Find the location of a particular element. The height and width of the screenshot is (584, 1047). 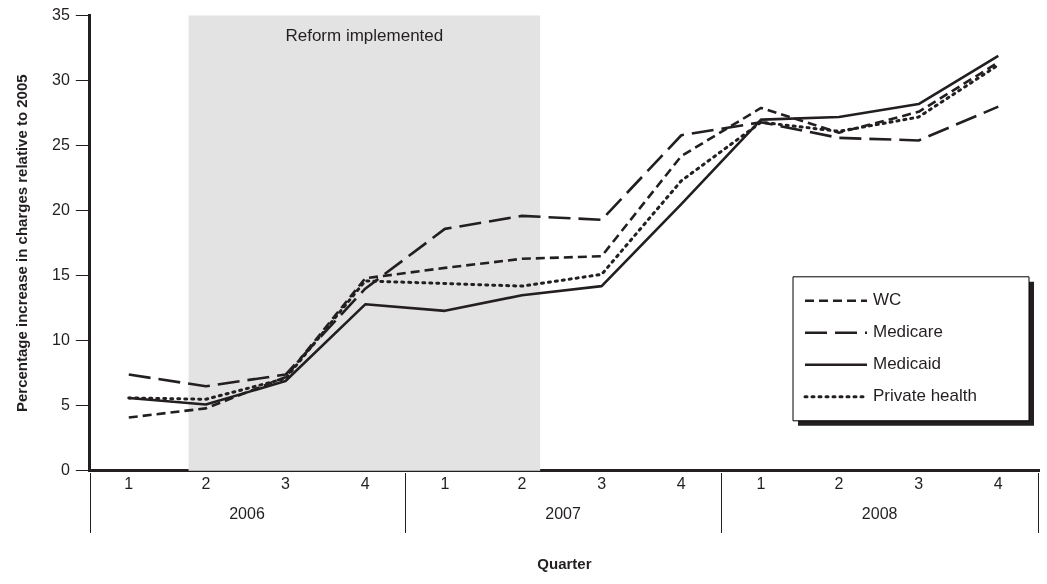

y-tick-label: 10 is located at coordinates (61, 340).